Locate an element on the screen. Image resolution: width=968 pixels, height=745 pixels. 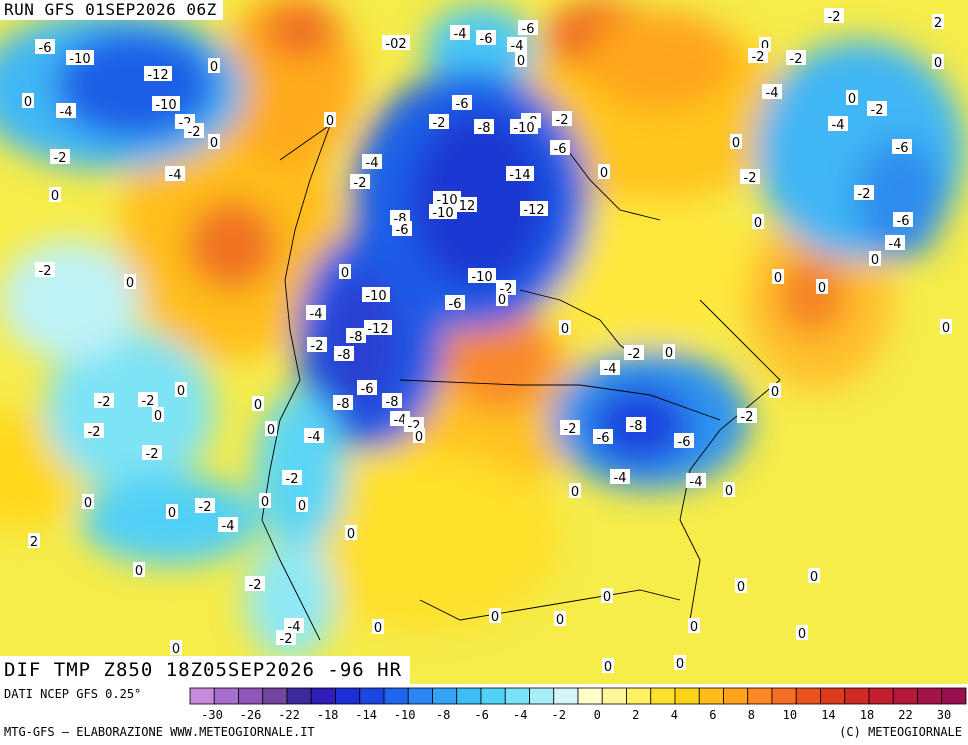
colorbar-tick-label: -18 is located at coordinates (328, 715).